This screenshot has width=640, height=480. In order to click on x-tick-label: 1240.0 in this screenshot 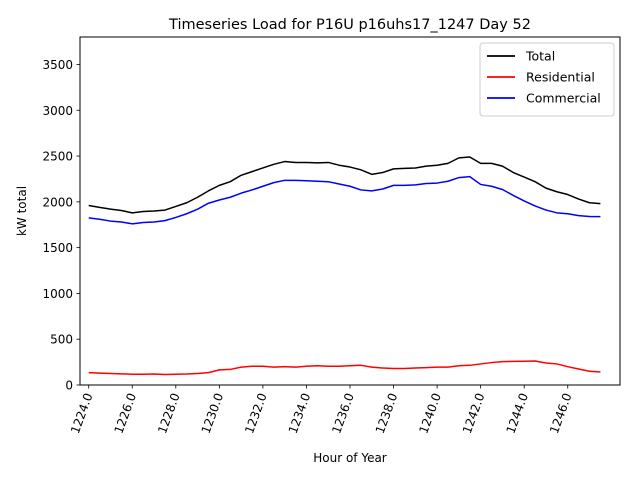, I will do `click(430, 413)`.